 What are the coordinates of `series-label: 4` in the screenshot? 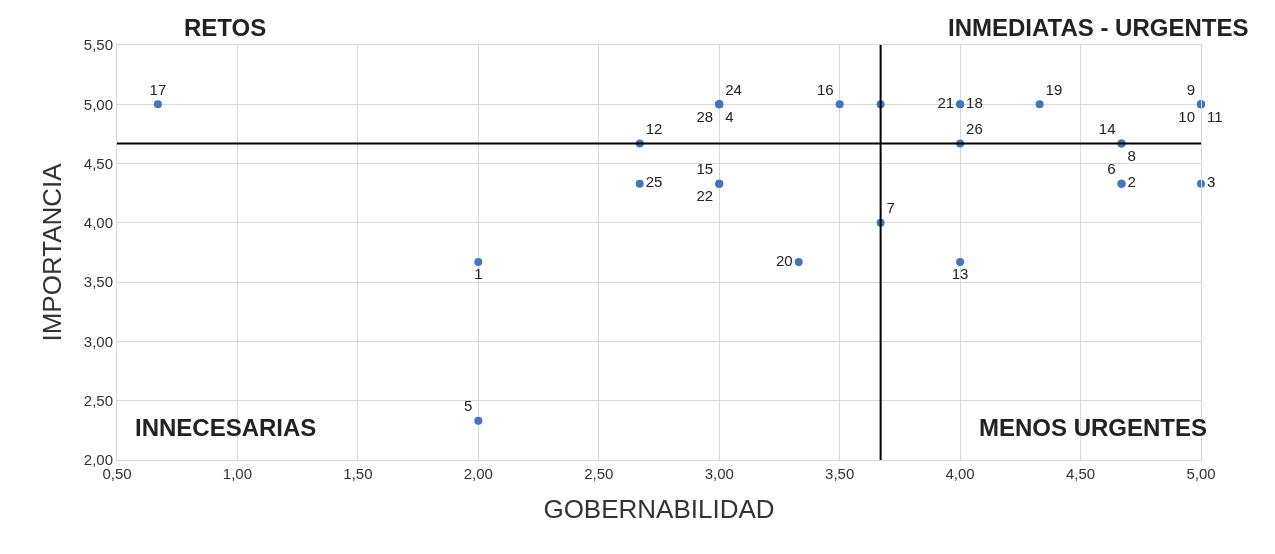 It's located at (729, 116).